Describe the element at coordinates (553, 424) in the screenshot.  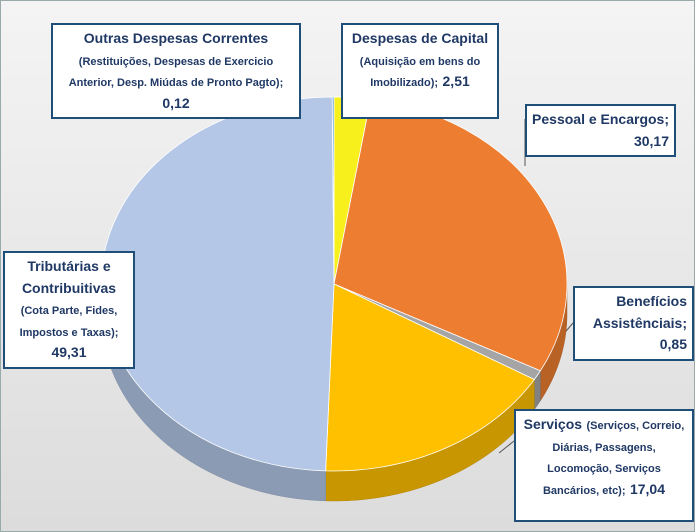
I see `category-name: Serviços` at that location.